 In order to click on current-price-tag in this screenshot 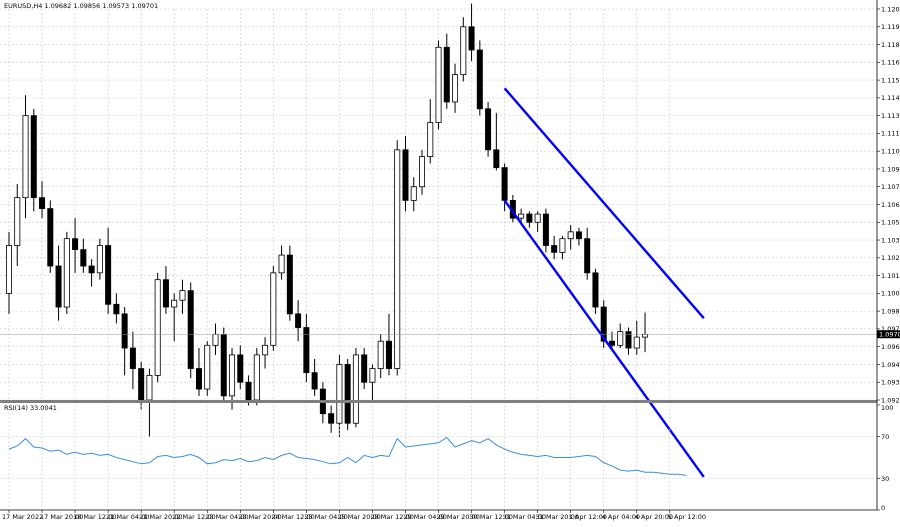, I will do `click(888, 334)`.